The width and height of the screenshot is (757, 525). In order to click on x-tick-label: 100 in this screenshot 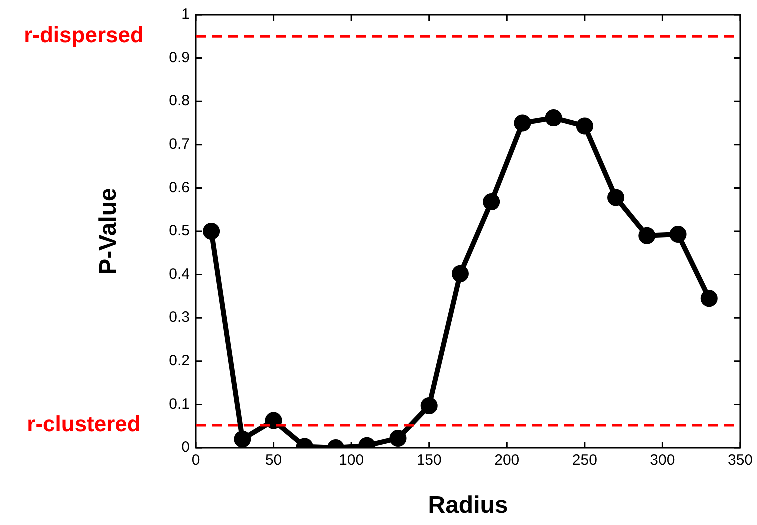, I will do `click(351, 461)`.